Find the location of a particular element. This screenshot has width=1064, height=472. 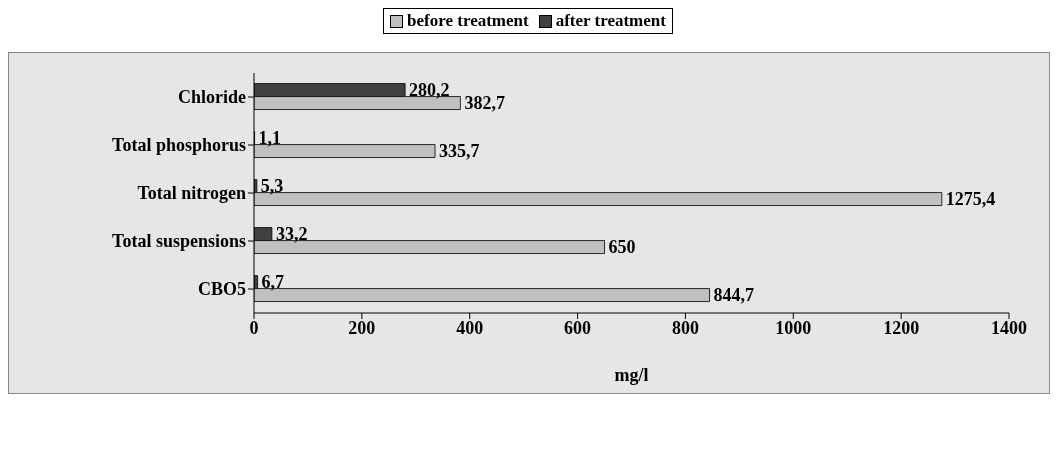

data-label: 1275,4 is located at coordinates (970, 199).